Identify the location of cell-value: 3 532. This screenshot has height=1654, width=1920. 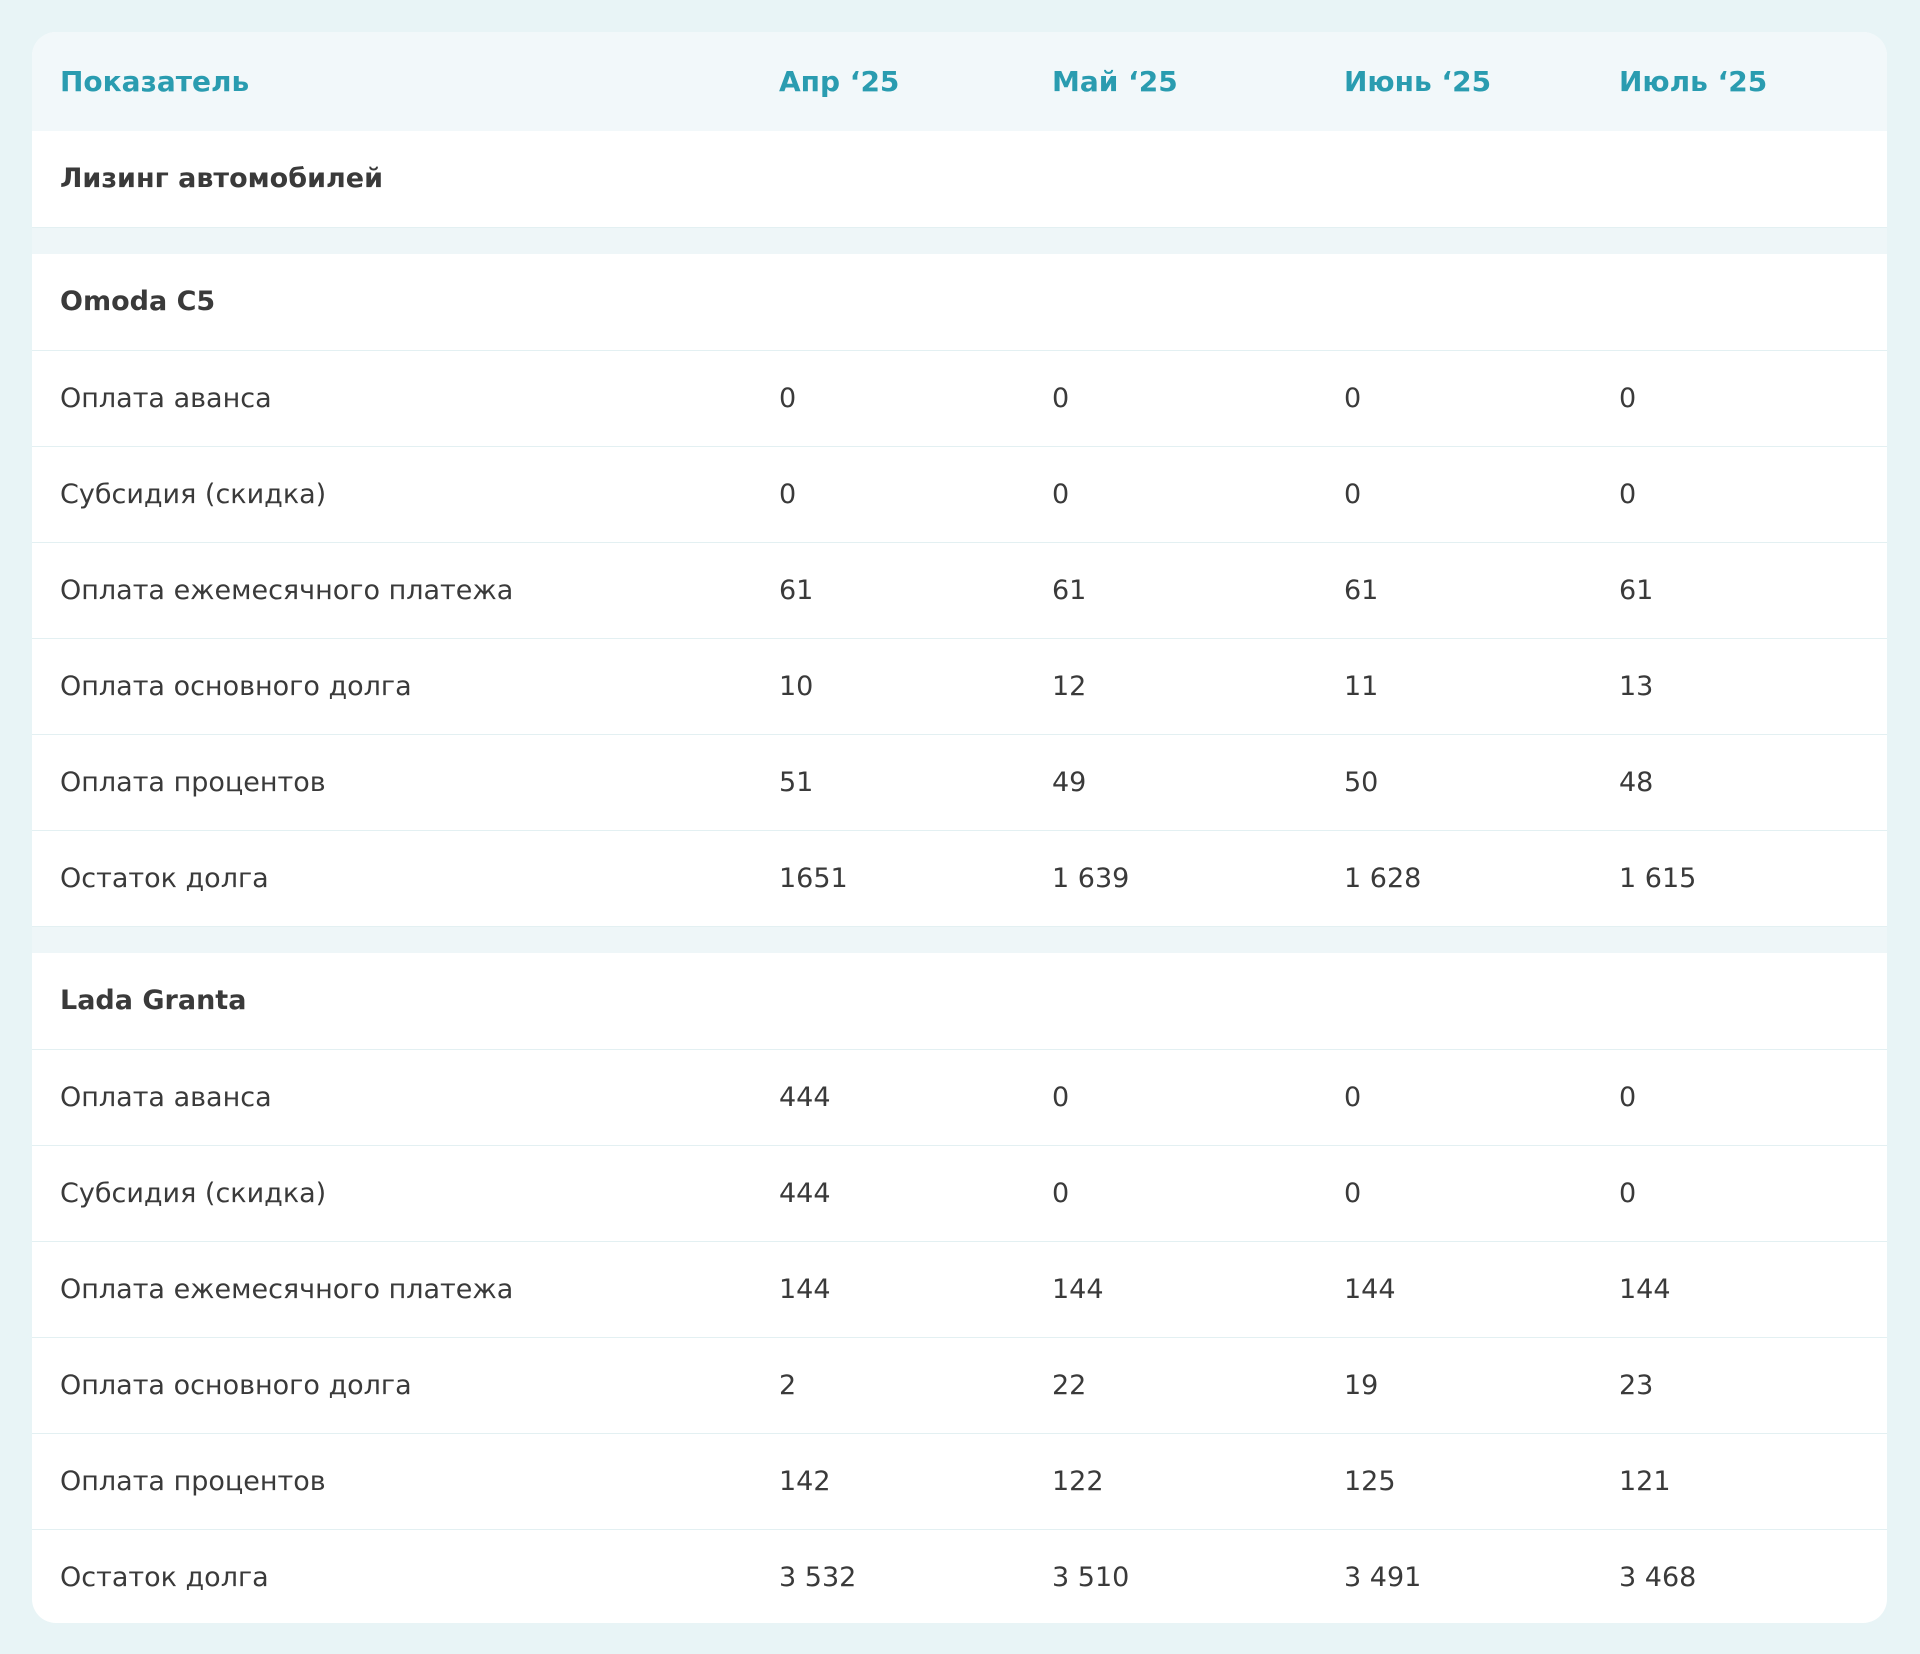
(818, 1577).